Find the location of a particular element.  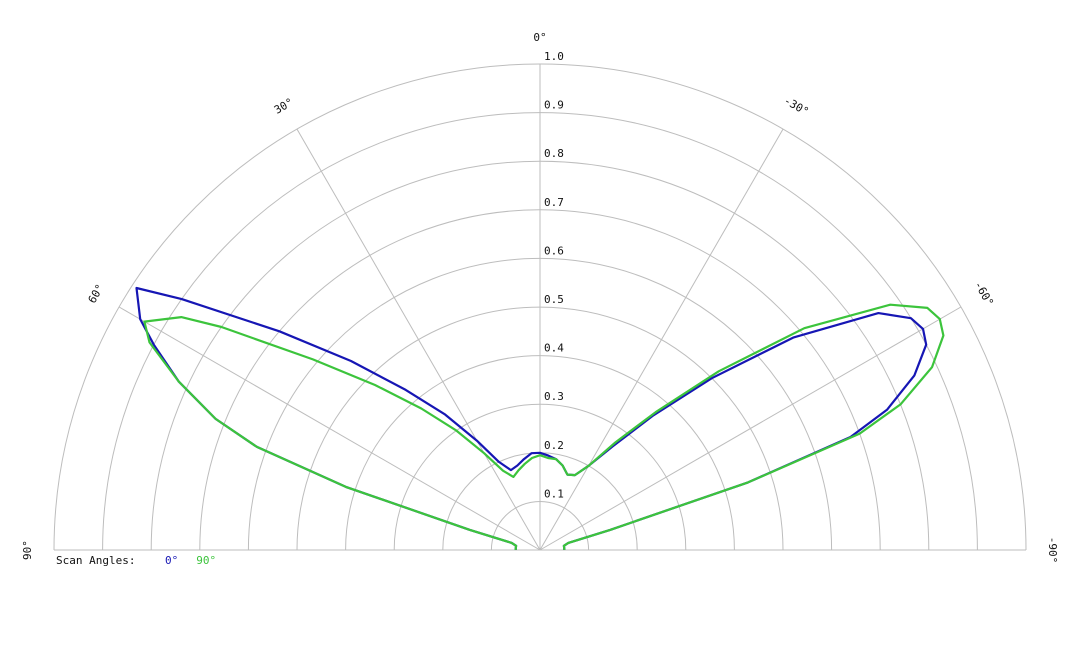

angle-label: 60° is located at coordinates (96, 294).